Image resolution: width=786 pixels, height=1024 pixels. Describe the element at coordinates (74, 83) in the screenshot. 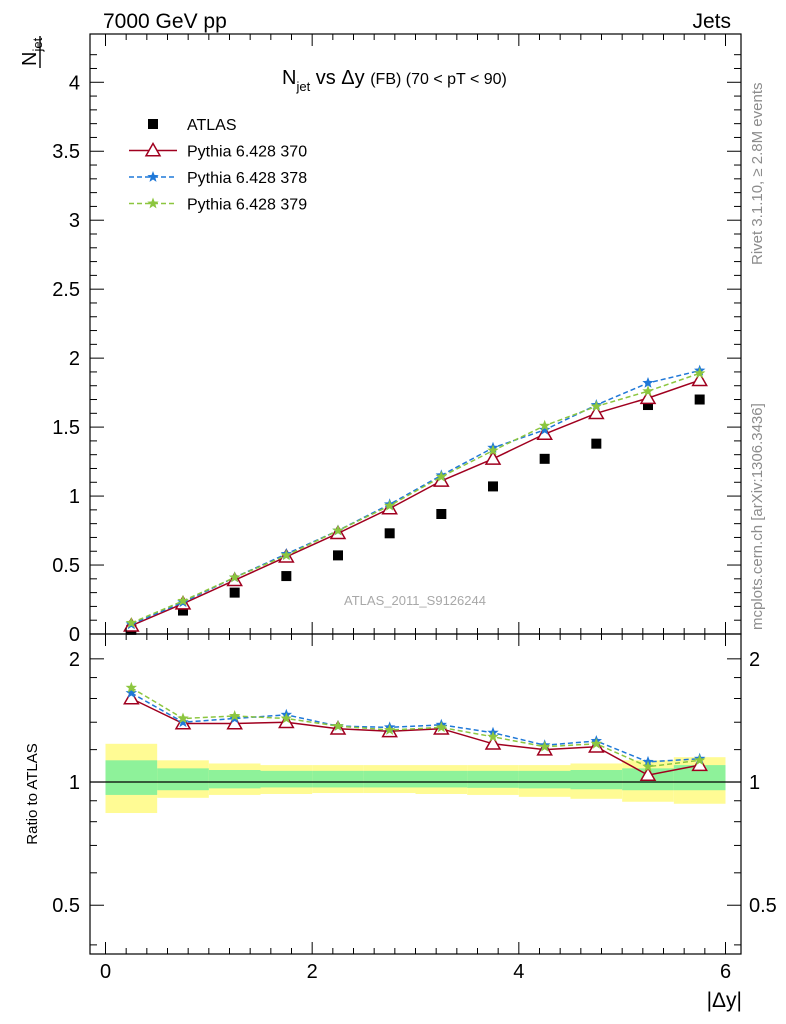

I see `main-y-tick-label: 4` at that location.